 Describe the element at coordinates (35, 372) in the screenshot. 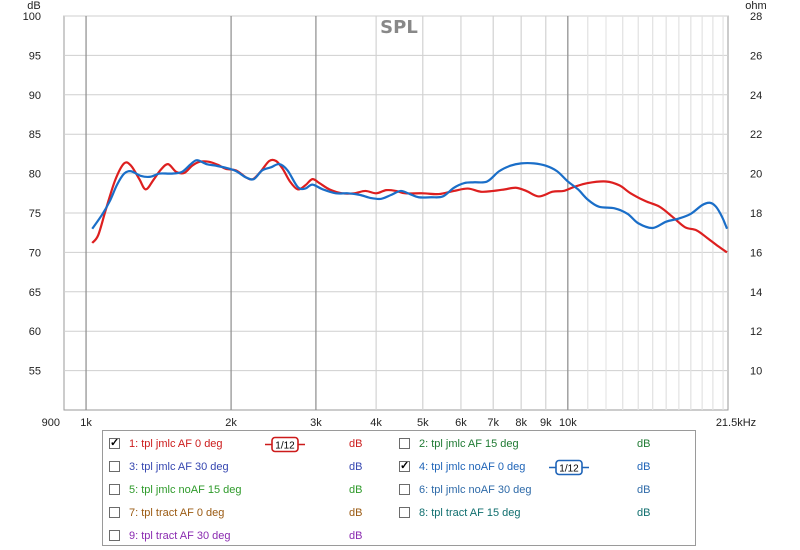

I see `y-tick-label: 55` at that location.